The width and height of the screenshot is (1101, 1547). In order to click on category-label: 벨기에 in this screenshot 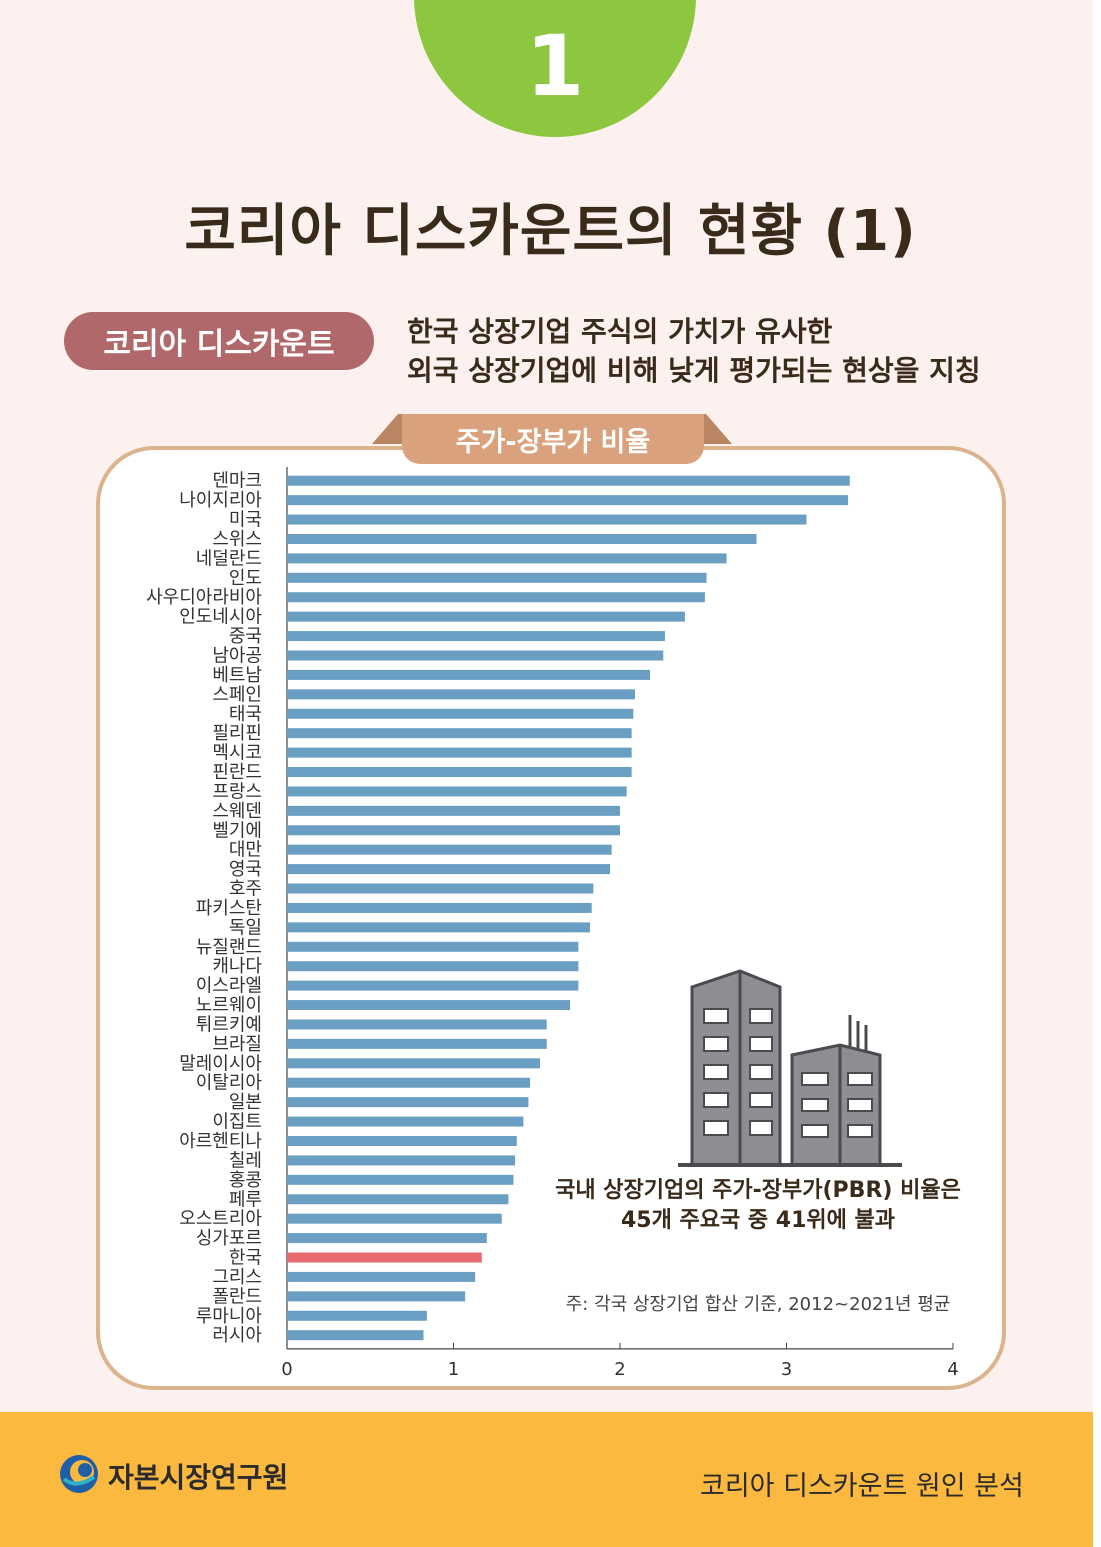, I will do `click(237, 830)`.